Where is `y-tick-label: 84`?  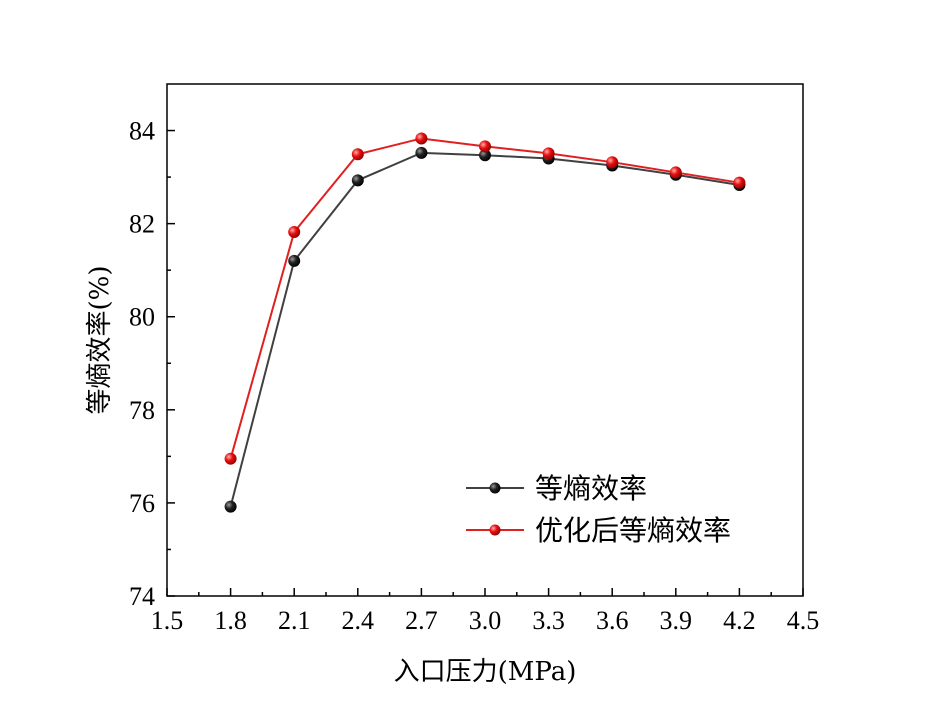 y-tick-label: 84 is located at coordinates (142, 131).